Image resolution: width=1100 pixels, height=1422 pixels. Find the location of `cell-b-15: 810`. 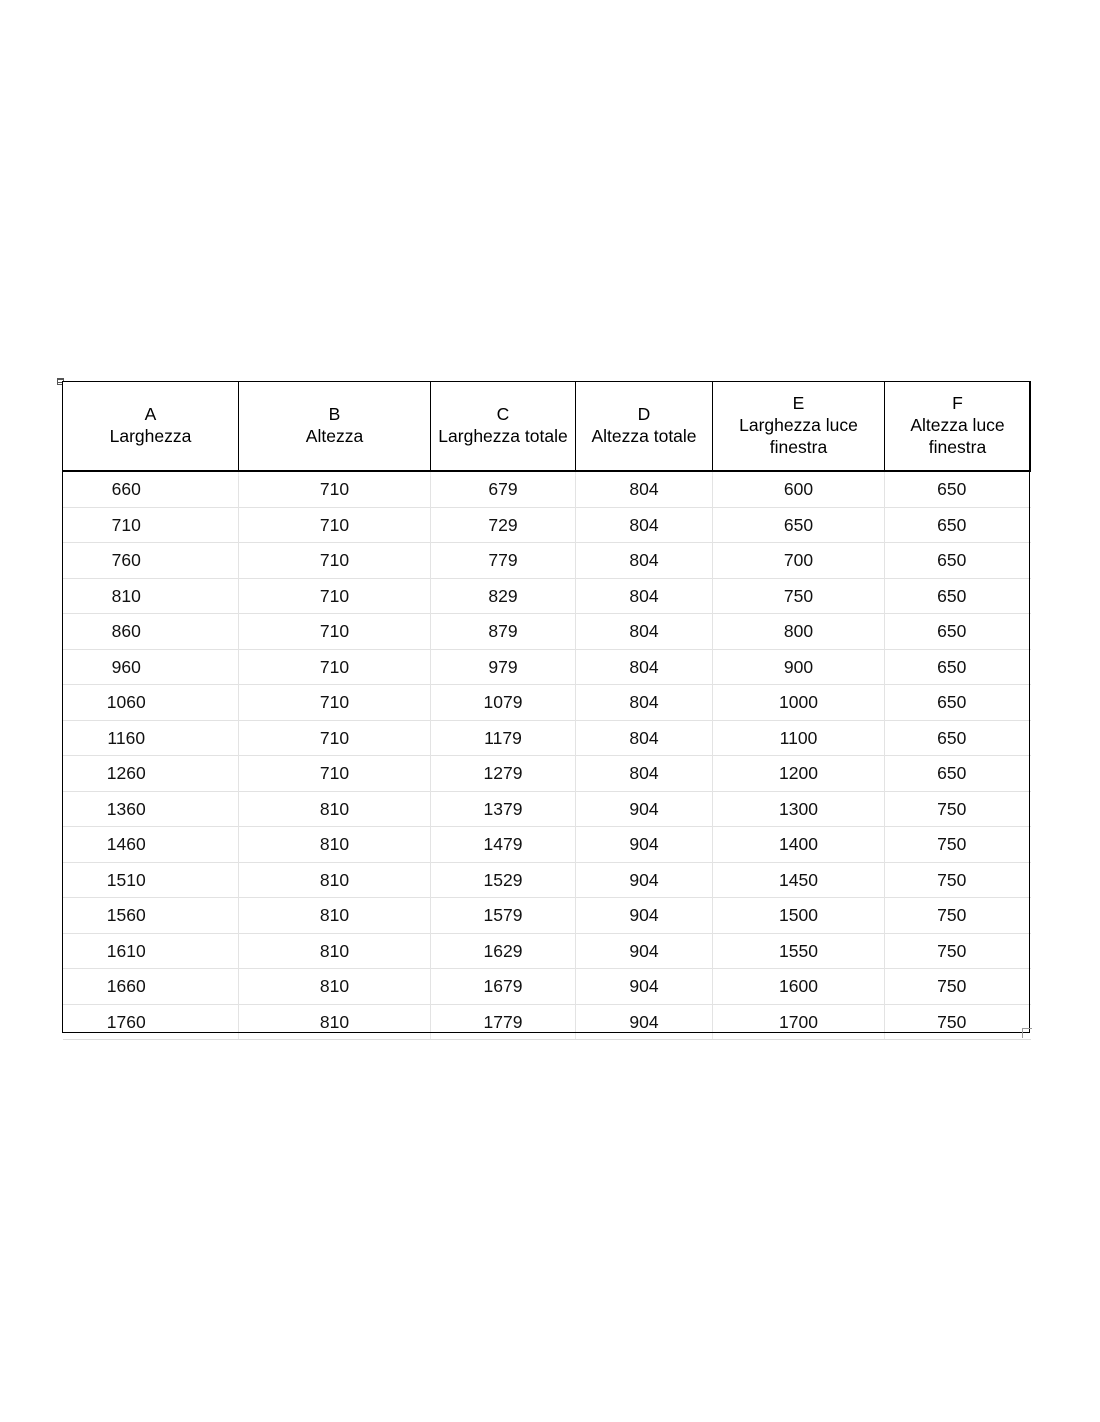

cell-b-15: 810 is located at coordinates (334, 986).